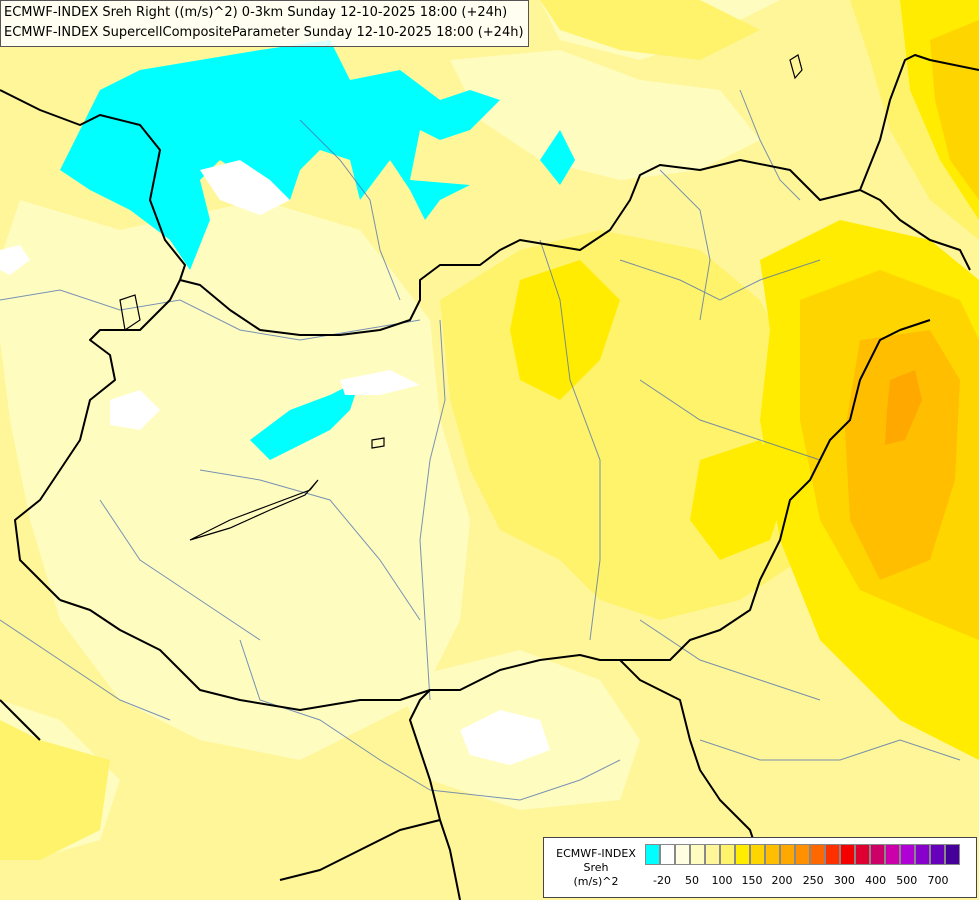 The image size is (979, 900). I want to click on legend-tick: 100, so click(722, 880).